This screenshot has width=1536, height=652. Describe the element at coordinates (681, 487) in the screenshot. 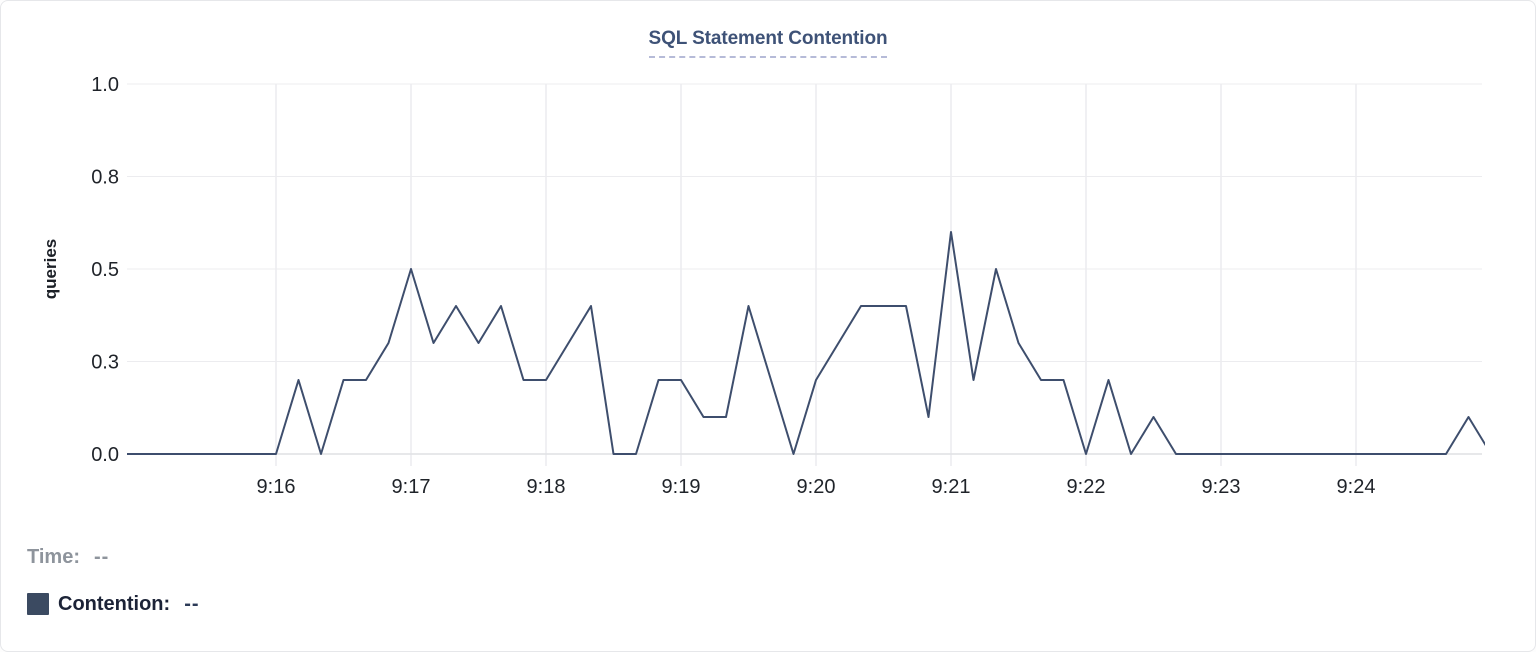

I see `svg-text: 9:19` at that location.